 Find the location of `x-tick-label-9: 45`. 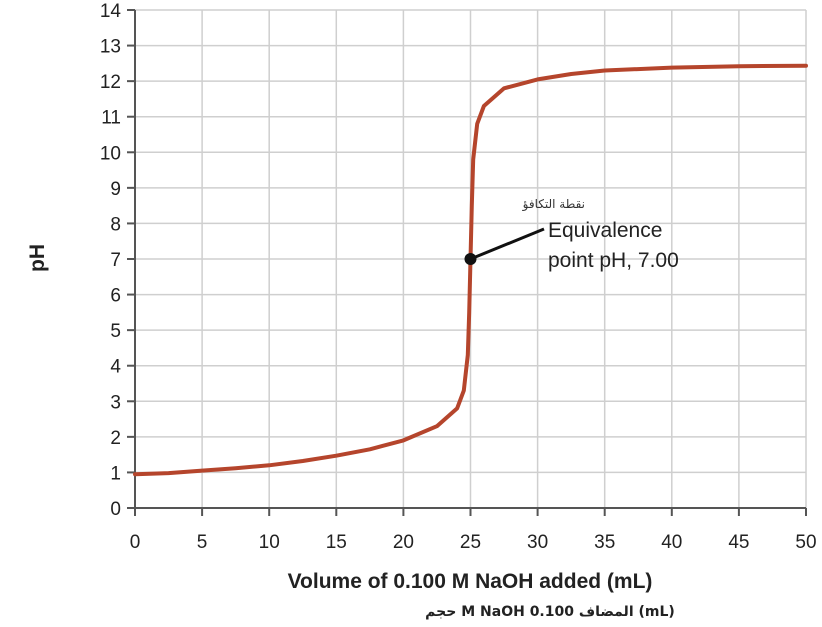

x-tick-label-9: 45 is located at coordinates (738, 542).